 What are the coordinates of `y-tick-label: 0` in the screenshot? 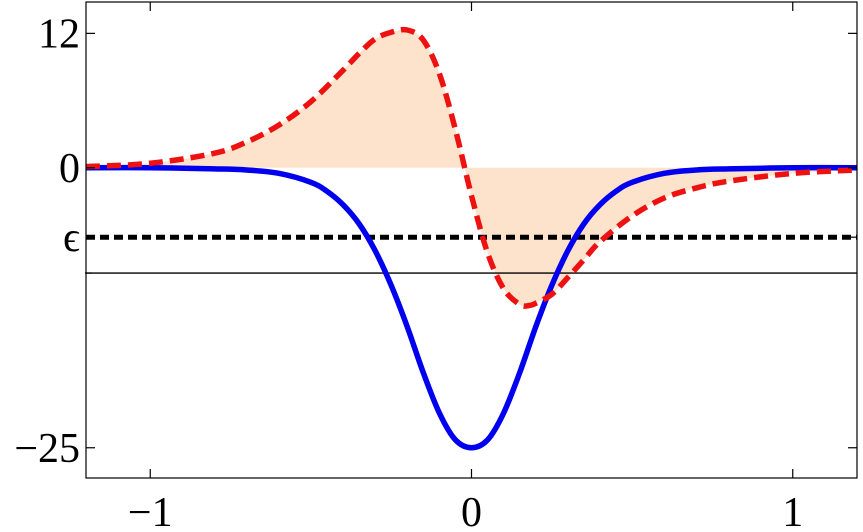 It's located at (69, 169).